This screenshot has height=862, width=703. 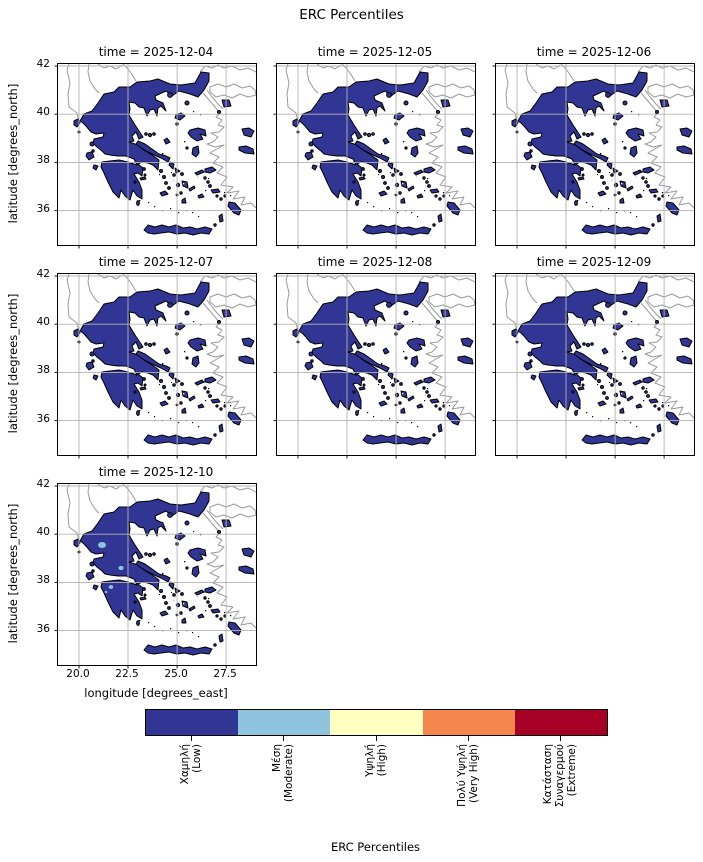 I want to click on map-subplot: time = 2025-12-06, so click(x=595, y=145).